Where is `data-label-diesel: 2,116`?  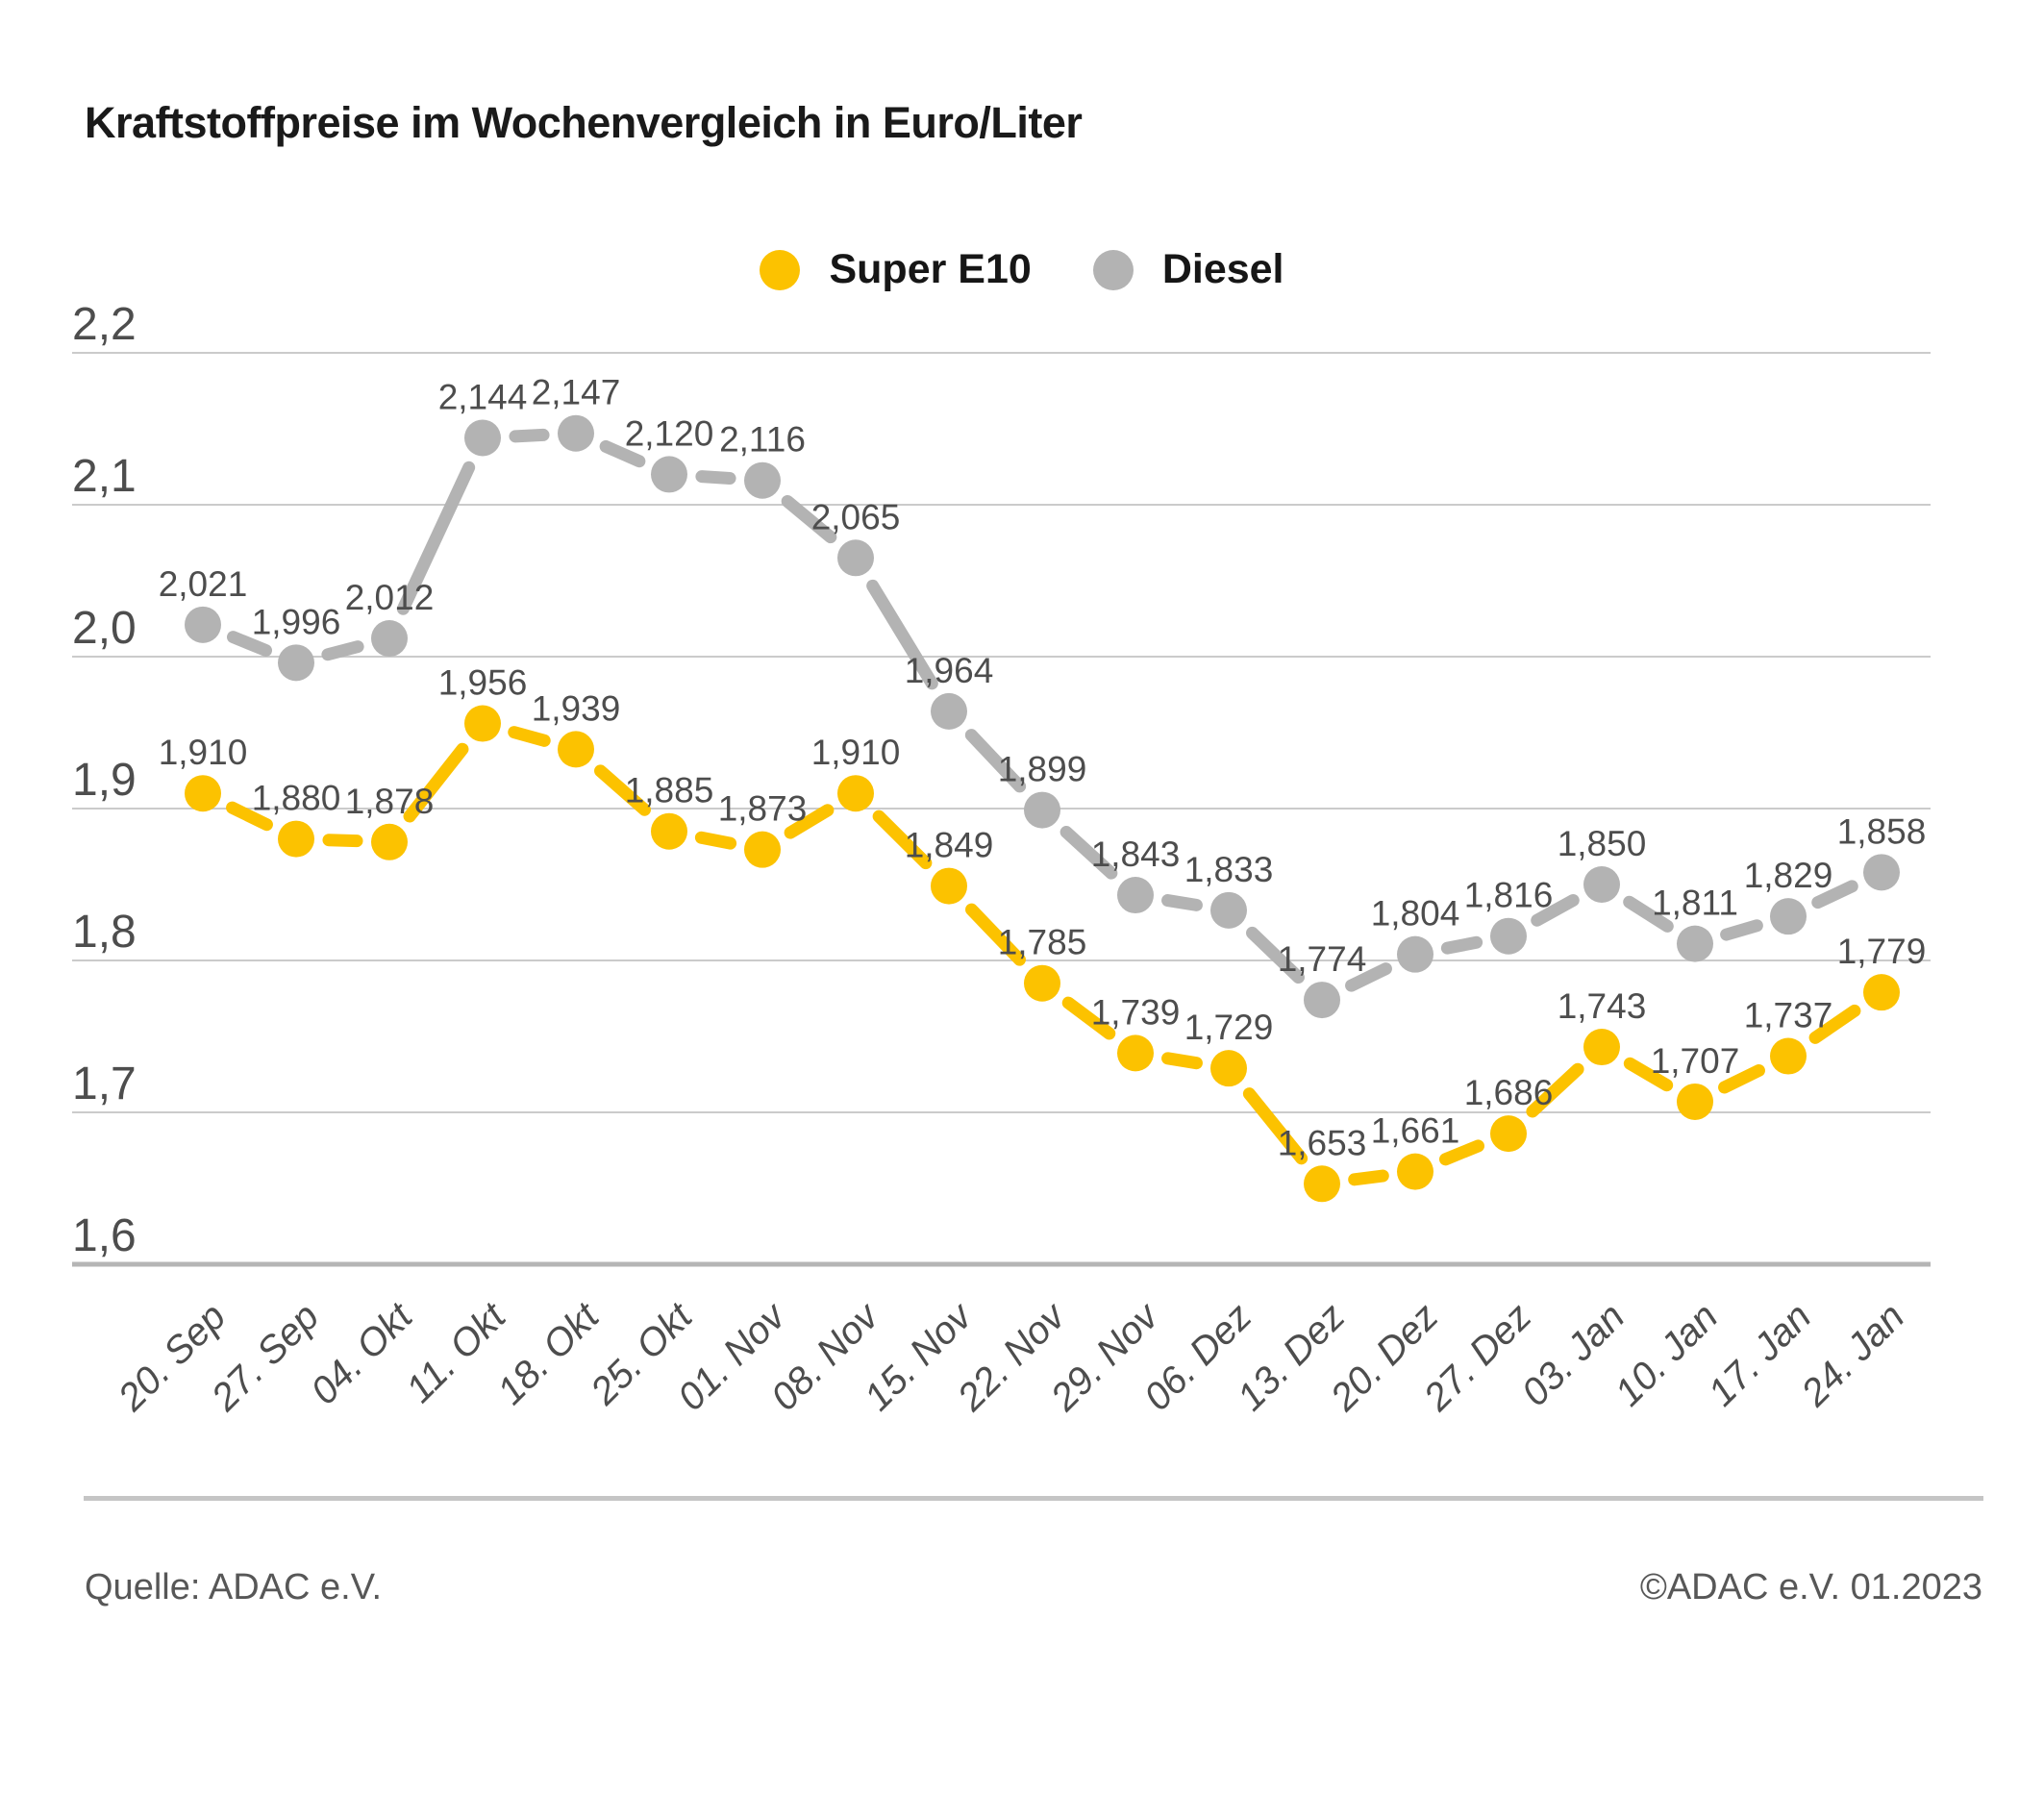
data-label-diesel: 2,116 is located at coordinates (762, 440).